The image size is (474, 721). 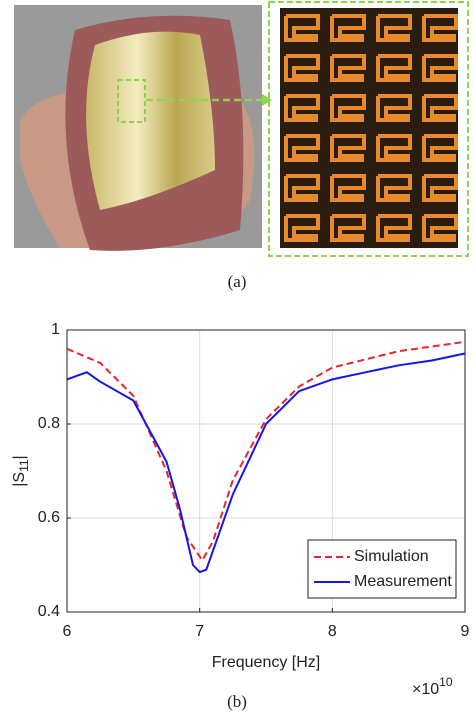 I want to click on y-tick-label: 1, so click(x=55, y=329).